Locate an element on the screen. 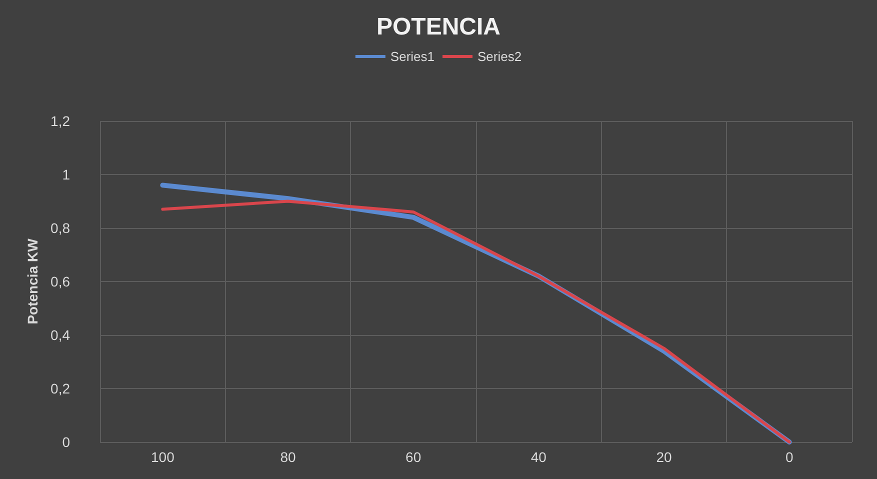 The image size is (877, 479). y-tick-label: 1 is located at coordinates (66, 174).